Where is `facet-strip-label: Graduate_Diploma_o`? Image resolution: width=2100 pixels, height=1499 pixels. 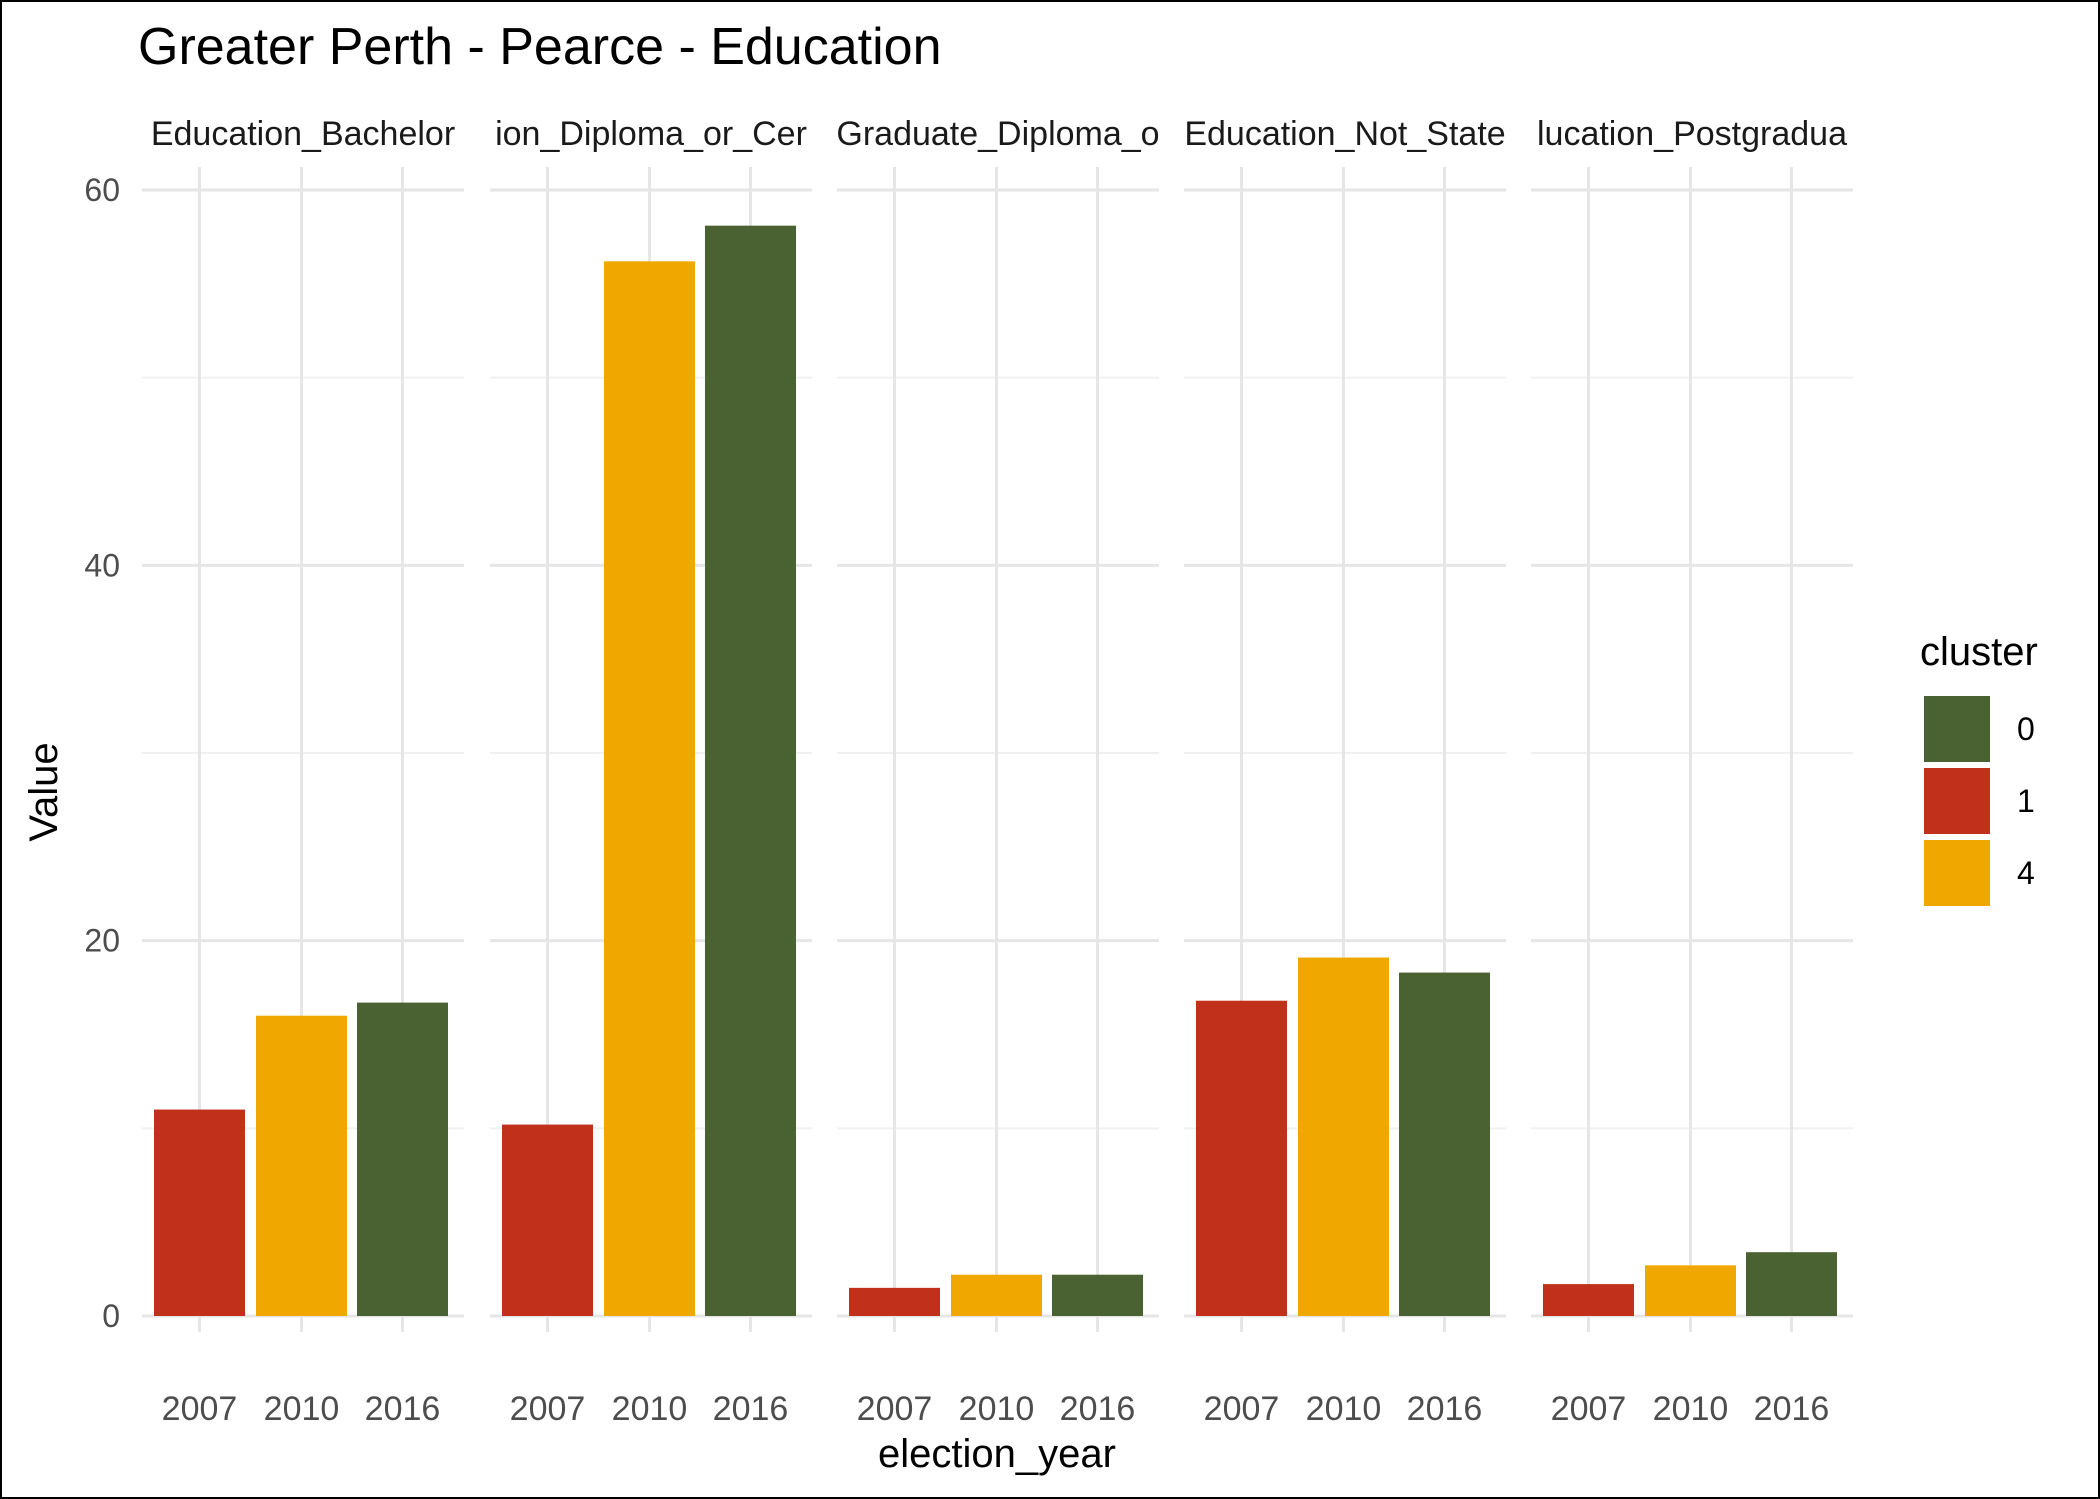 facet-strip-label: Graduate_Diploma_o is located at coordinates (997, 134).